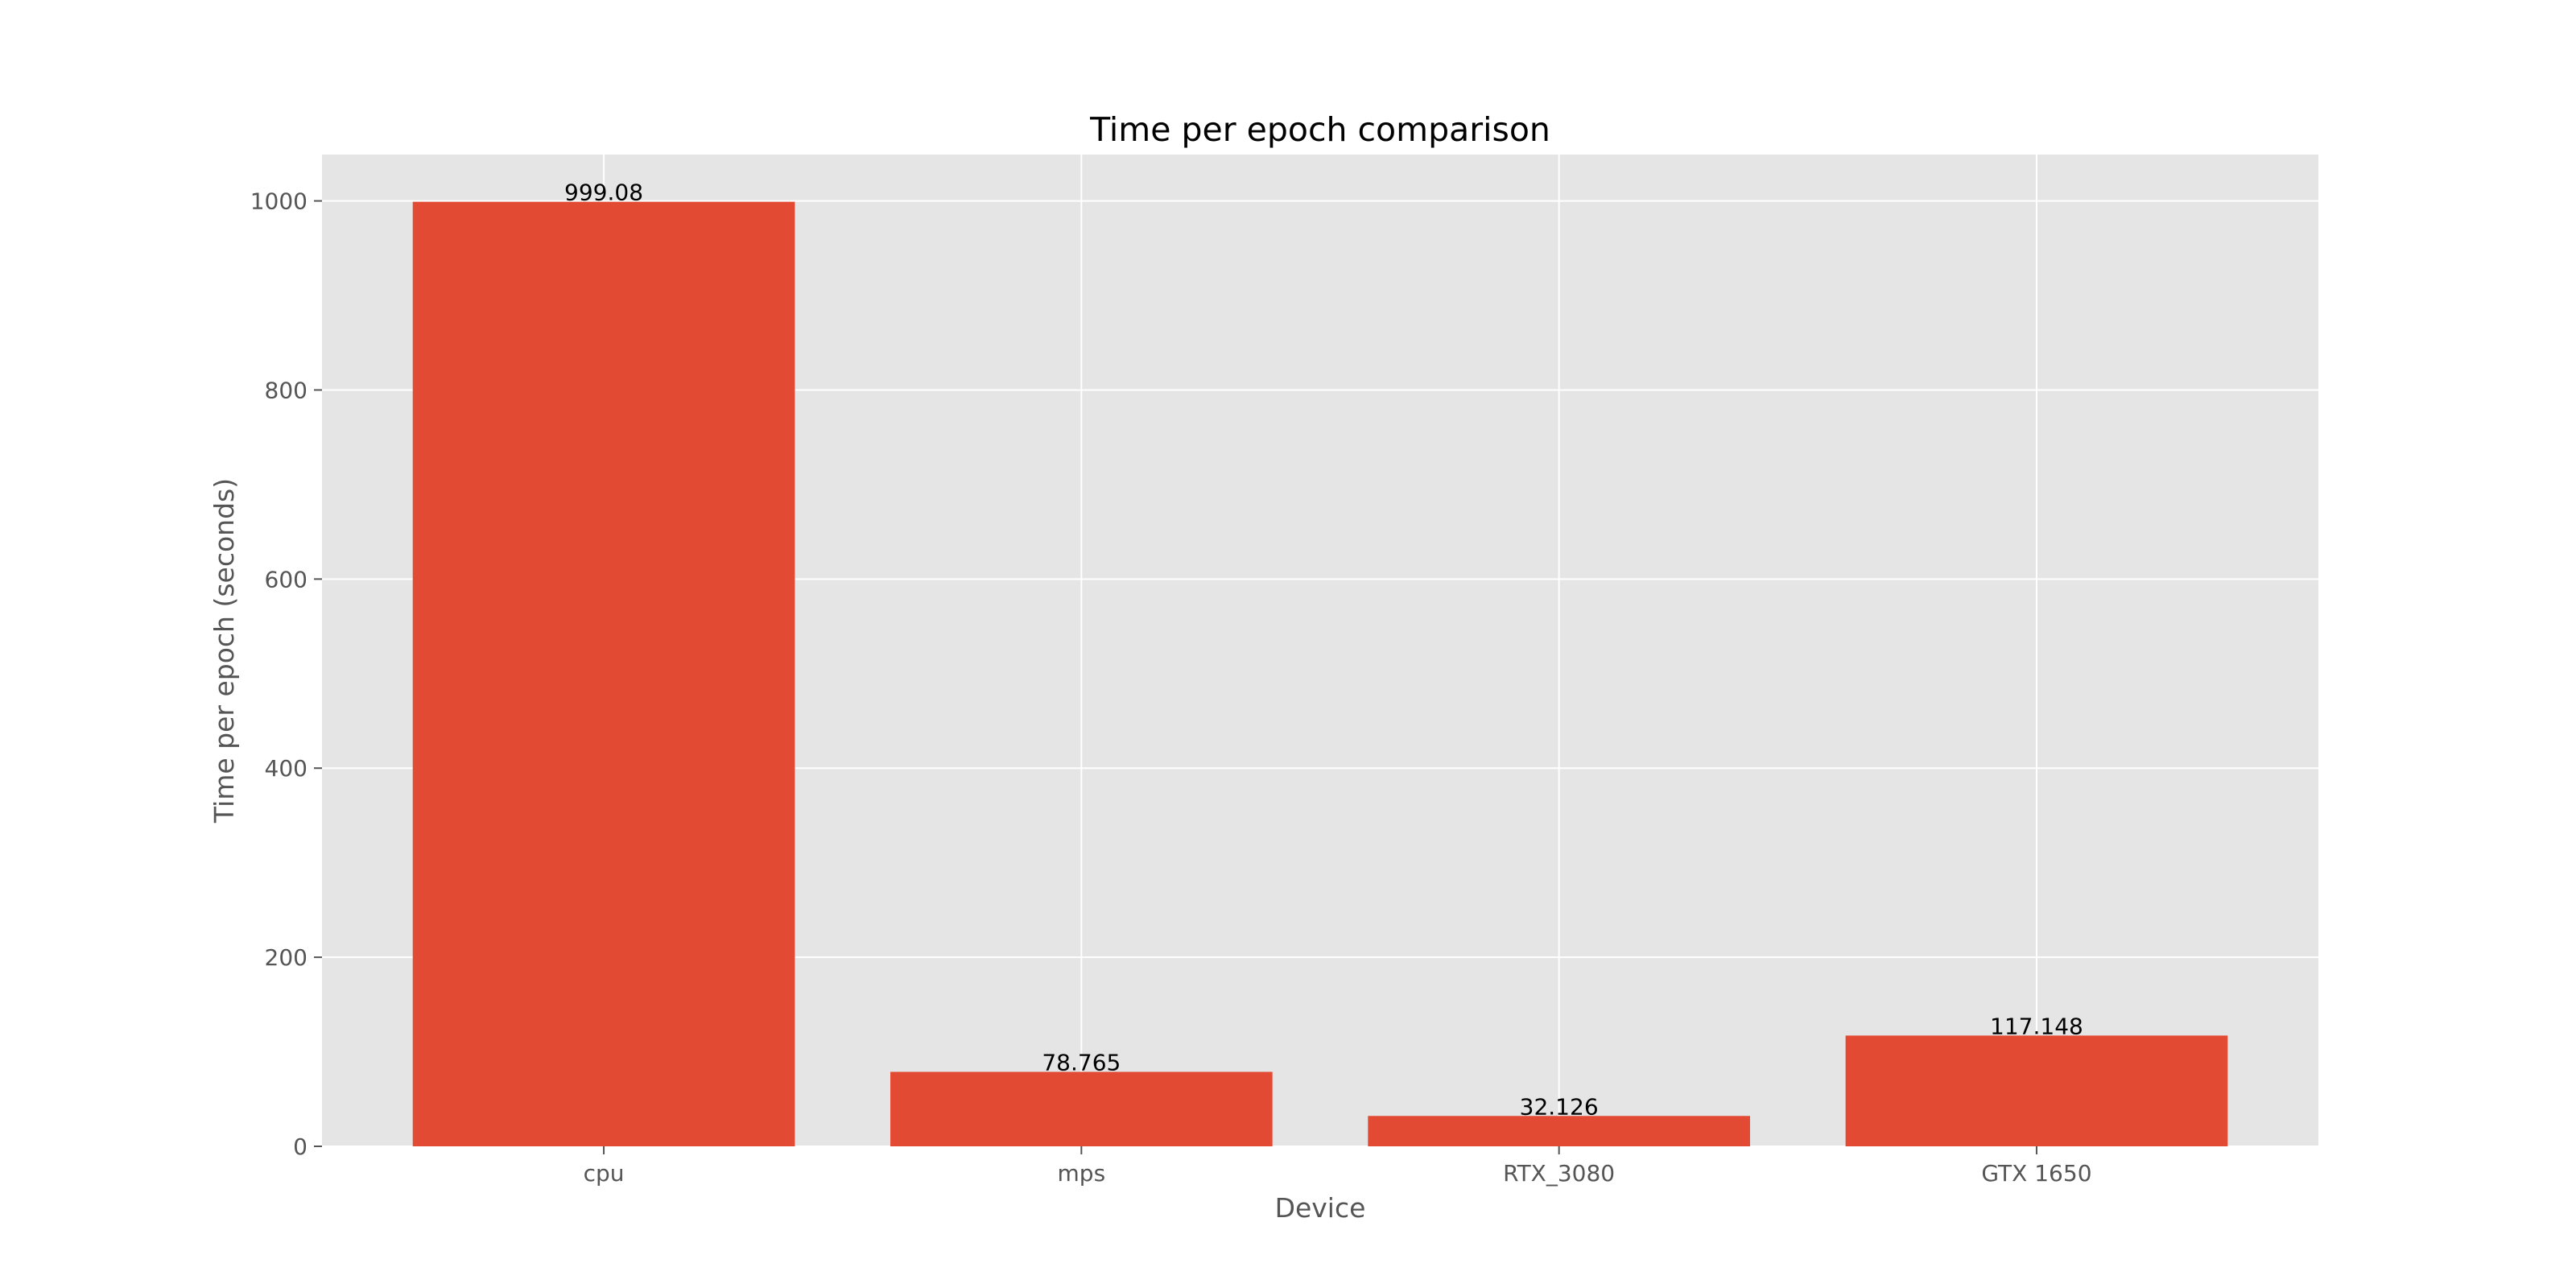 The height and width of the screenshot is (1288, 2576). I want to click on x-tick-label: cpu, so click(604, 1173).